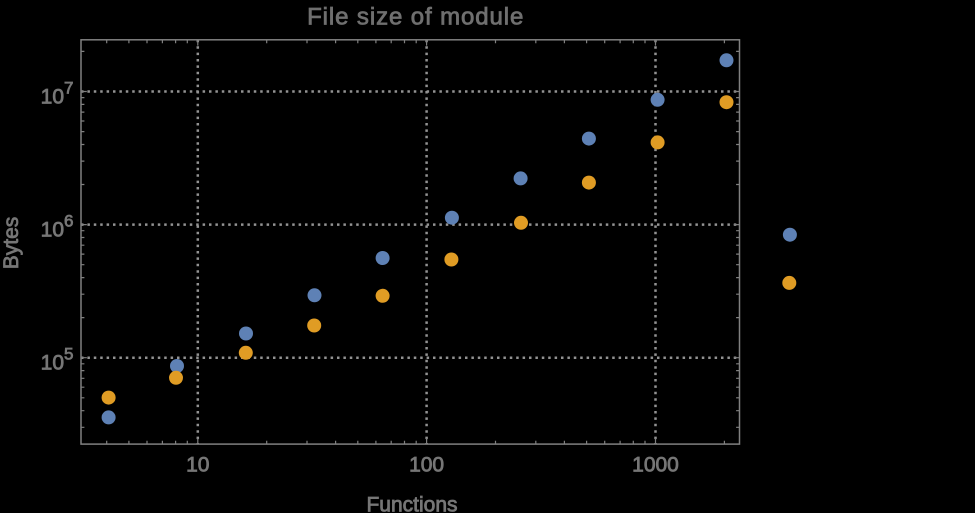  I want to click on svg-text: 100, so click(426, 465).